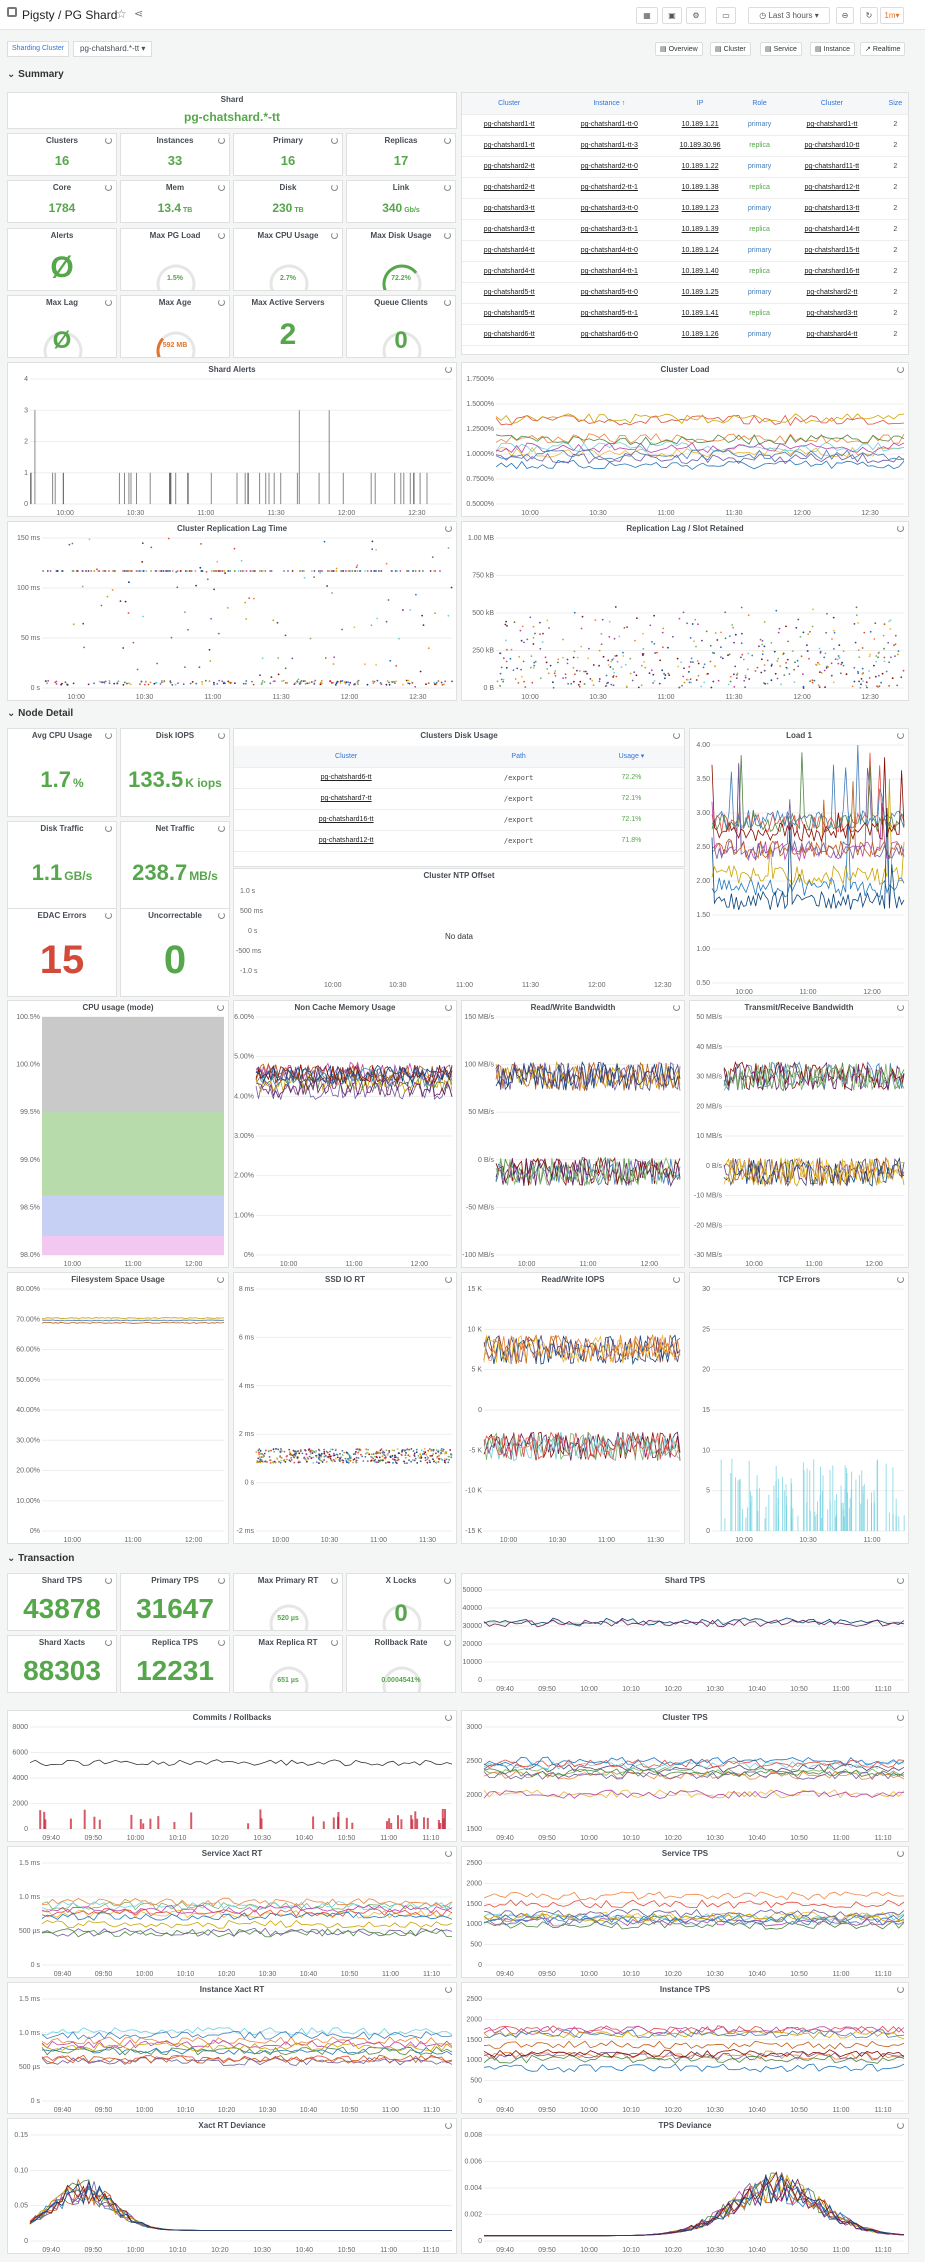 The image size is (925, 2262). I want to click on table-cell: pg-chatshard6-tt-0, so click(609, 335).